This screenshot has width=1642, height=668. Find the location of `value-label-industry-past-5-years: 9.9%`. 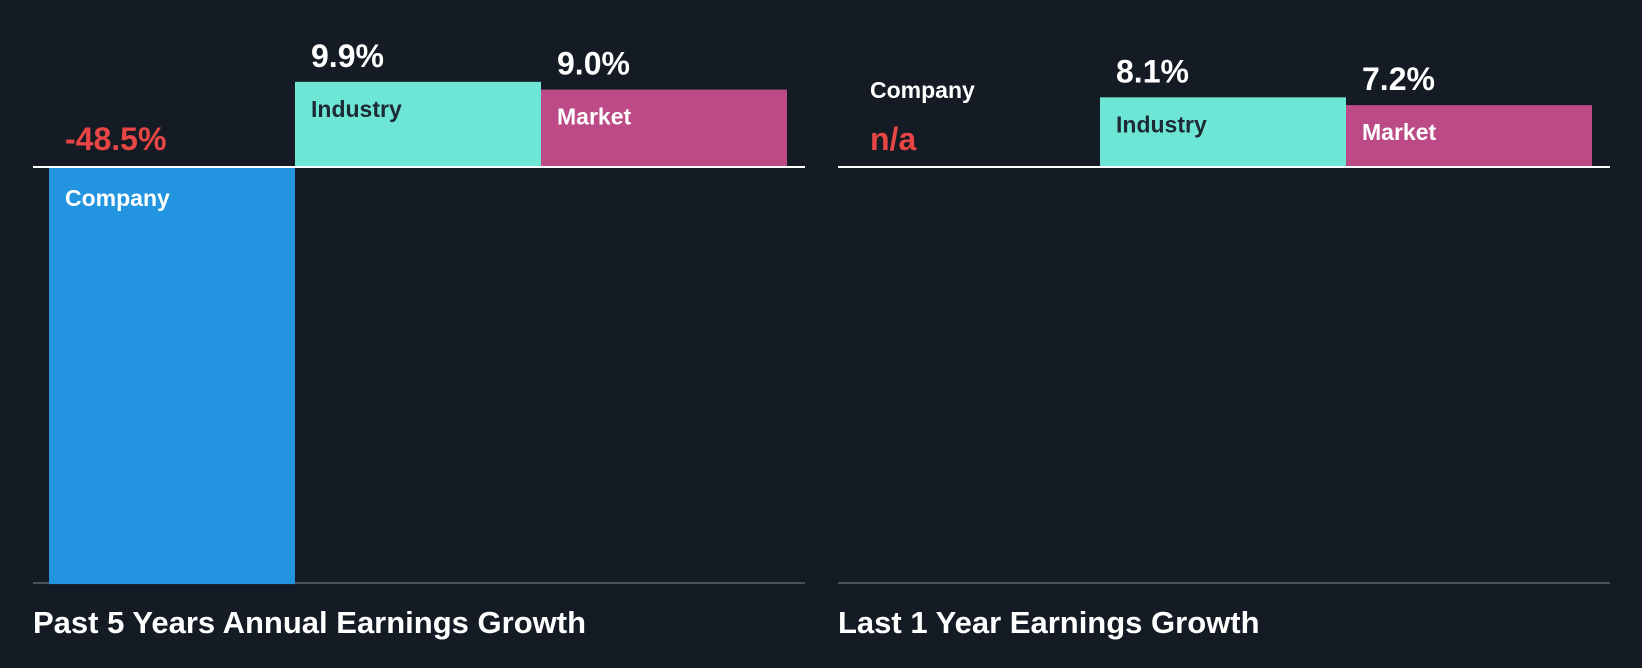

value-label-industry-past-5-years: 9.9% is located at coordinates (347, 56).